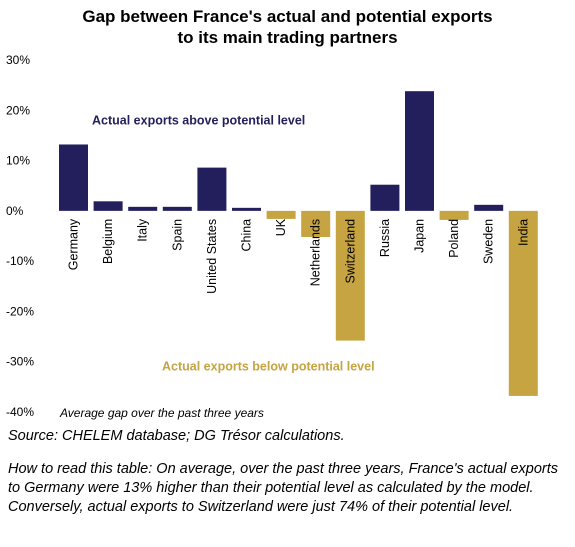 This screenshot has height=547, width=575. What do you see at coordinates (143, 230) in the screenshot?
I see `category-label: Italy` at bounding box center [143, 230].